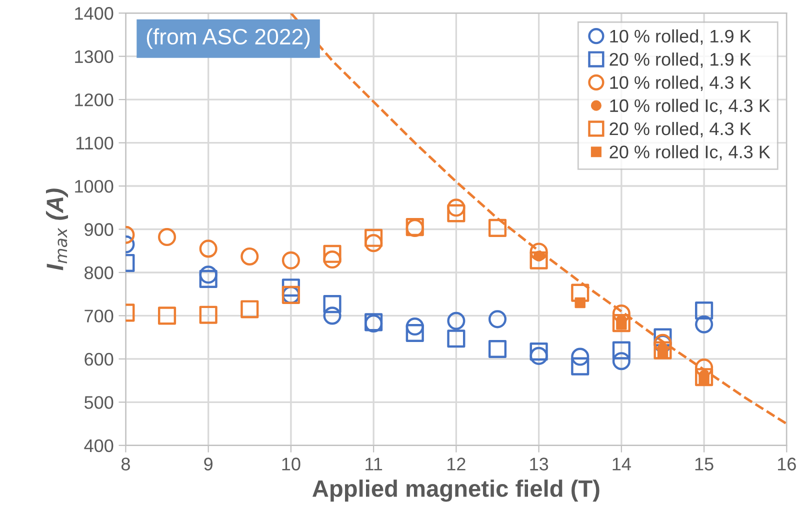 The height and width of the screenshot is (524, 811). I want to click on y-tick-label: 900, so click(99, 229).